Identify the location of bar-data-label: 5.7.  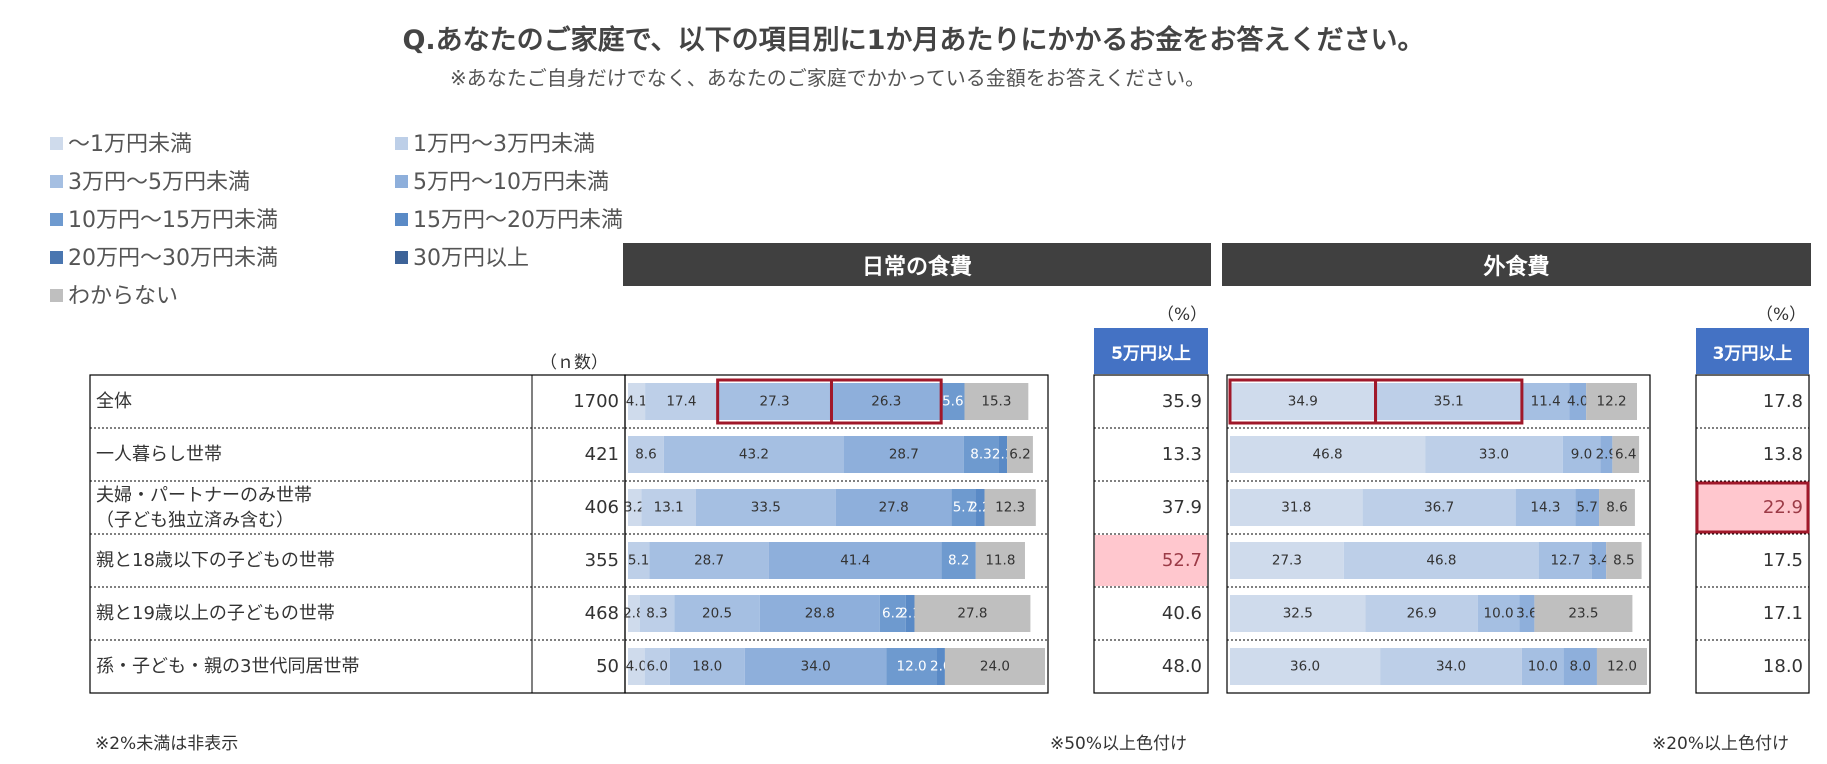
(1586, 508).